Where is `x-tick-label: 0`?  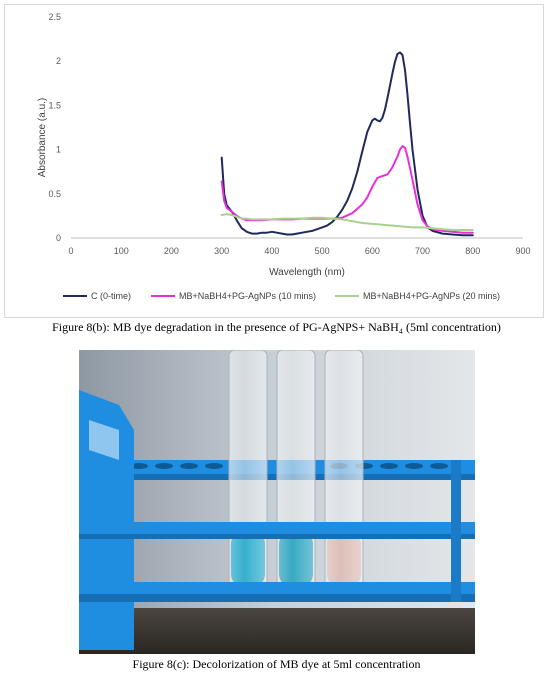 x-tick-label: 0 is located at coordinates (70, 251).